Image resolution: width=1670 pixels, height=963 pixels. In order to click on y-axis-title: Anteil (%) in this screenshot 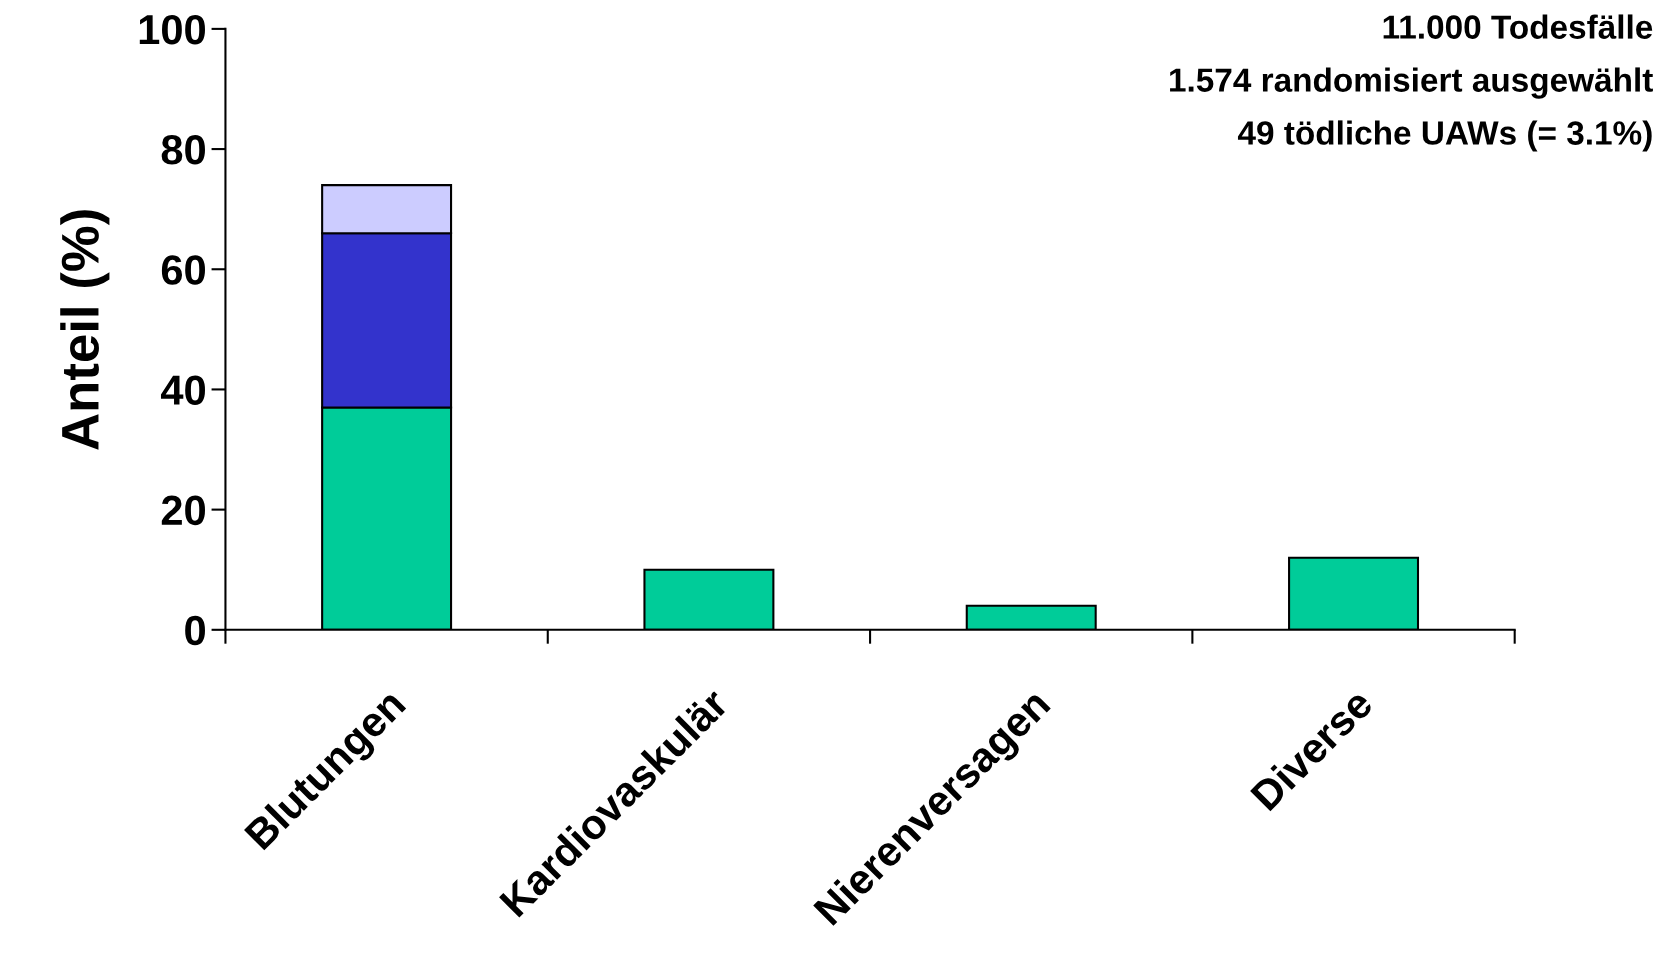, I will do `click(85, 330)`.